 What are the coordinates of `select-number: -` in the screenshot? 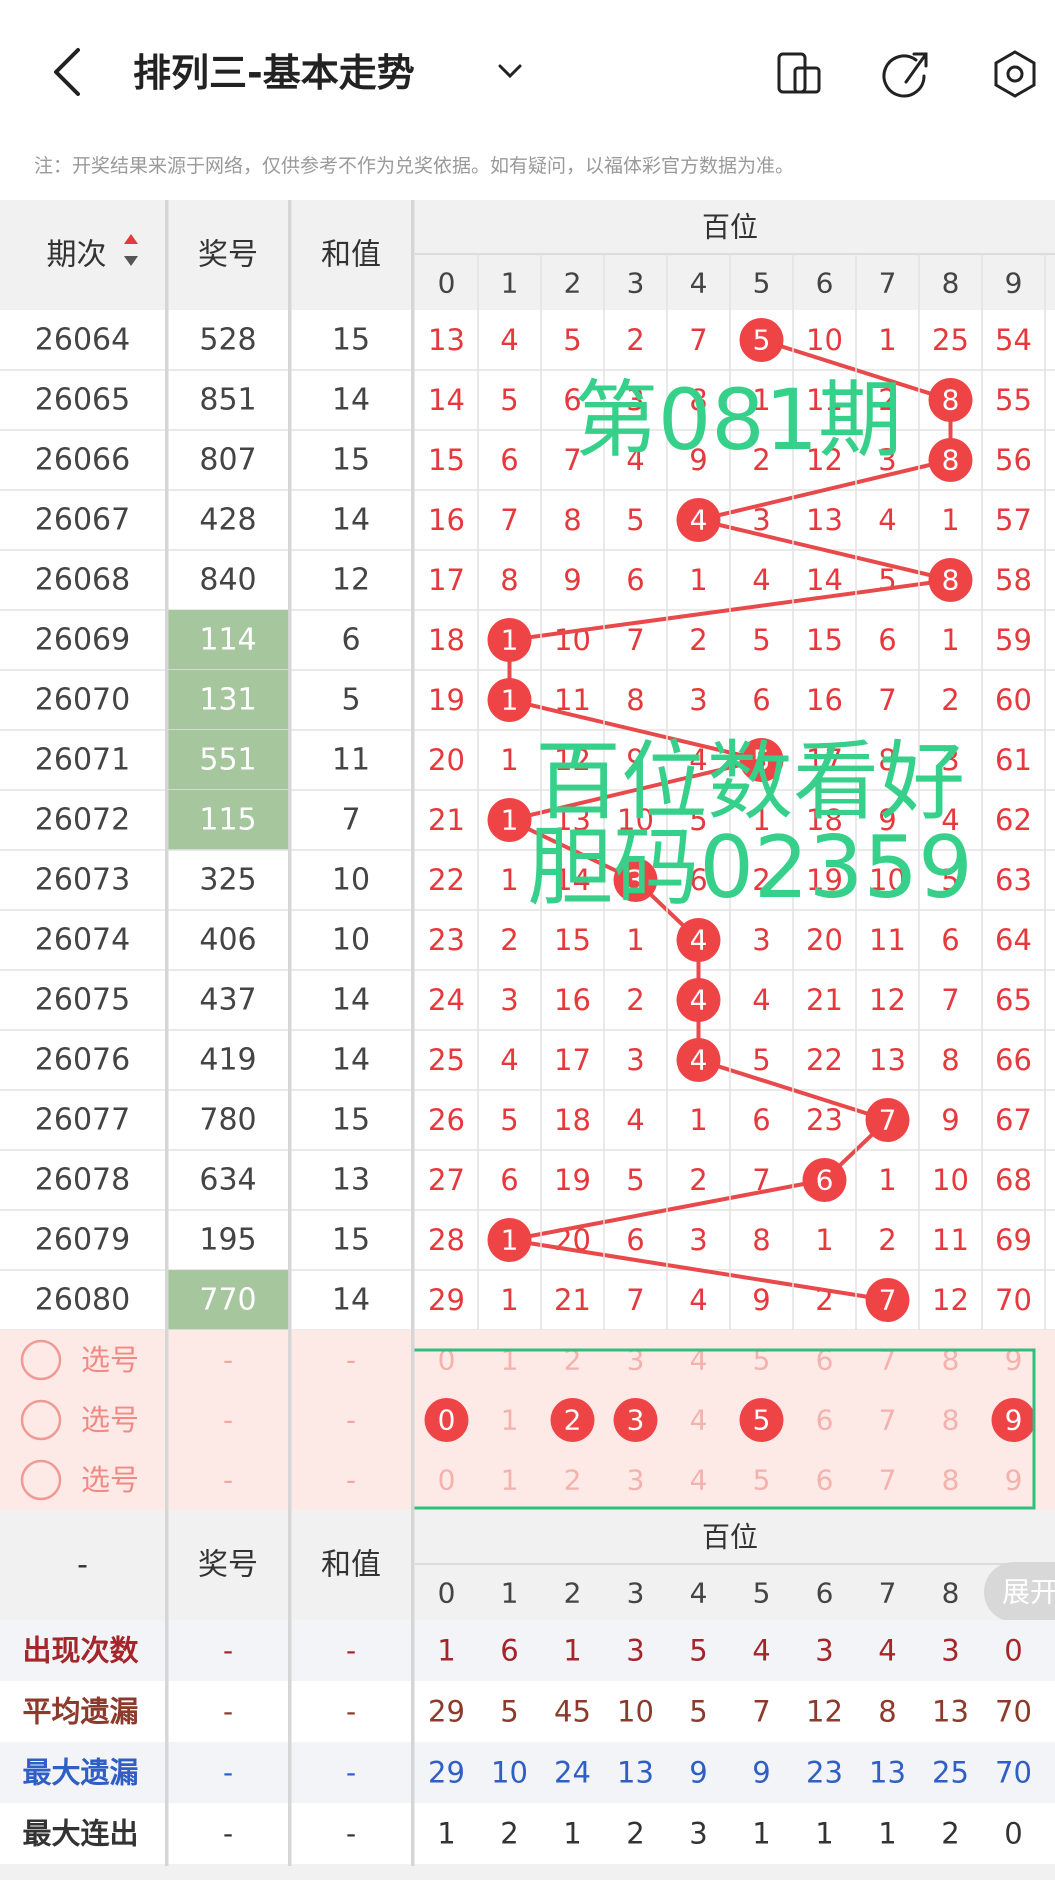 It's located at (228, 1360).